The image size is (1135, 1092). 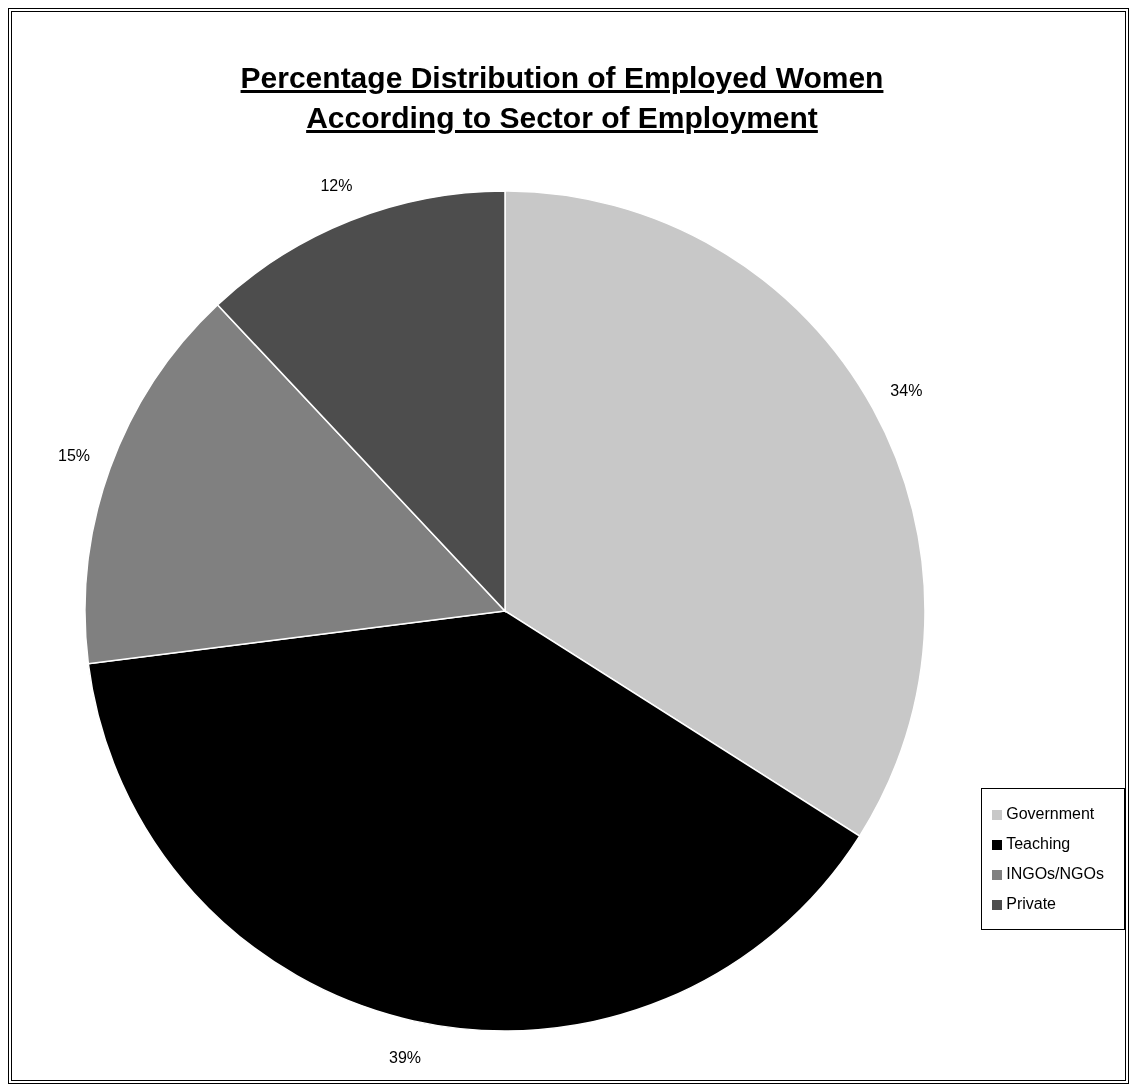 What do you see at coordinates (74, 456) in the screenshot?
I see `data-label: 15%` at bounding box center [74, 456].